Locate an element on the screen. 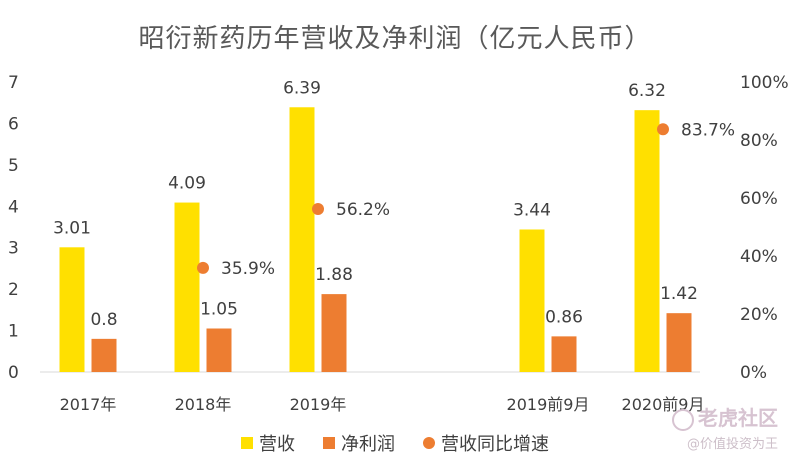  y-left-tick-label: 0 is located at coordinates (13, 373).